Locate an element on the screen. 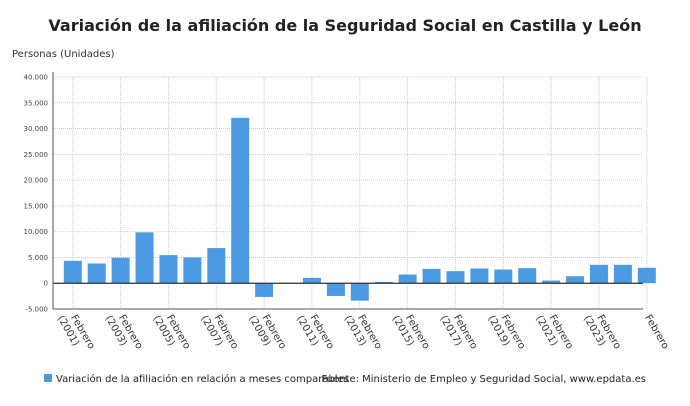 This screenshot has height=406, width=690. bar-2012 is located at coordinates (335, 289).